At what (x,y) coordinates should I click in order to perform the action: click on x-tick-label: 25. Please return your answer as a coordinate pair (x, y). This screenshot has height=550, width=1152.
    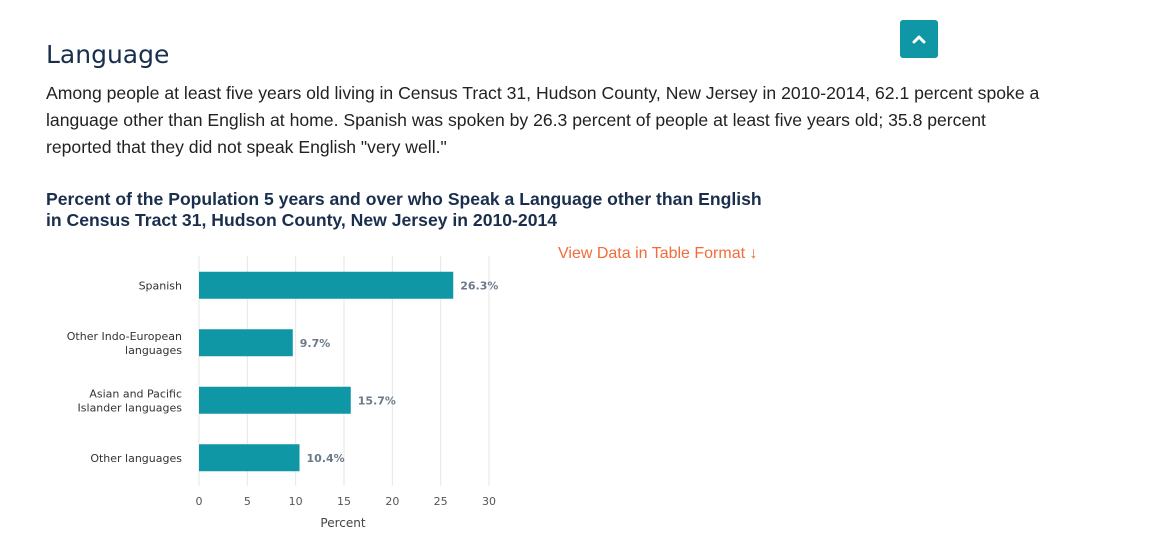
    Looking at the image, I should click on (441, 501).